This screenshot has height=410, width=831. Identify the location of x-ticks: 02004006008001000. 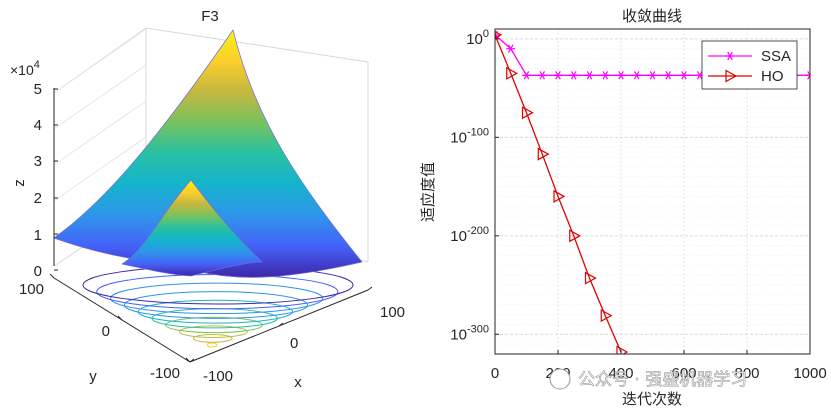
(659, 366).